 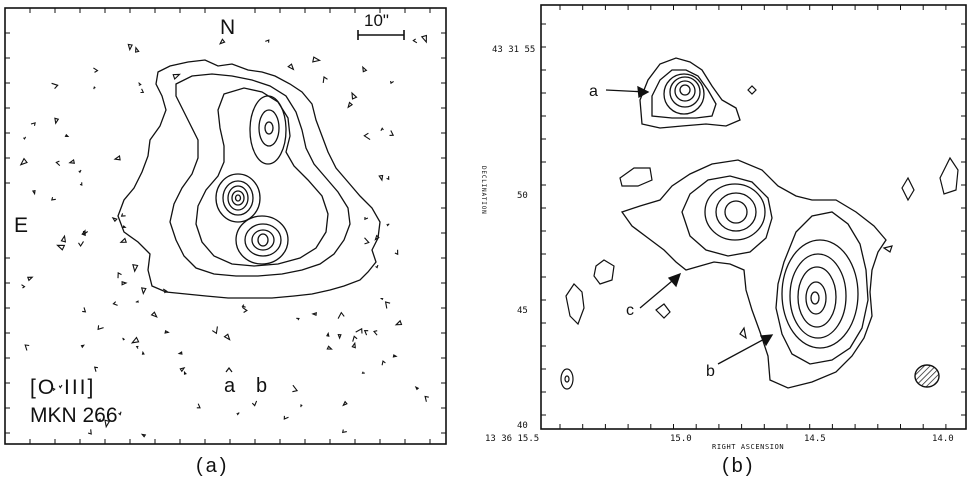 What do you see at coordinates (748, 447) in the screenshot?
I see `x-axis-label: RIGHT ASCENSION` at bounding box center [748, 447].